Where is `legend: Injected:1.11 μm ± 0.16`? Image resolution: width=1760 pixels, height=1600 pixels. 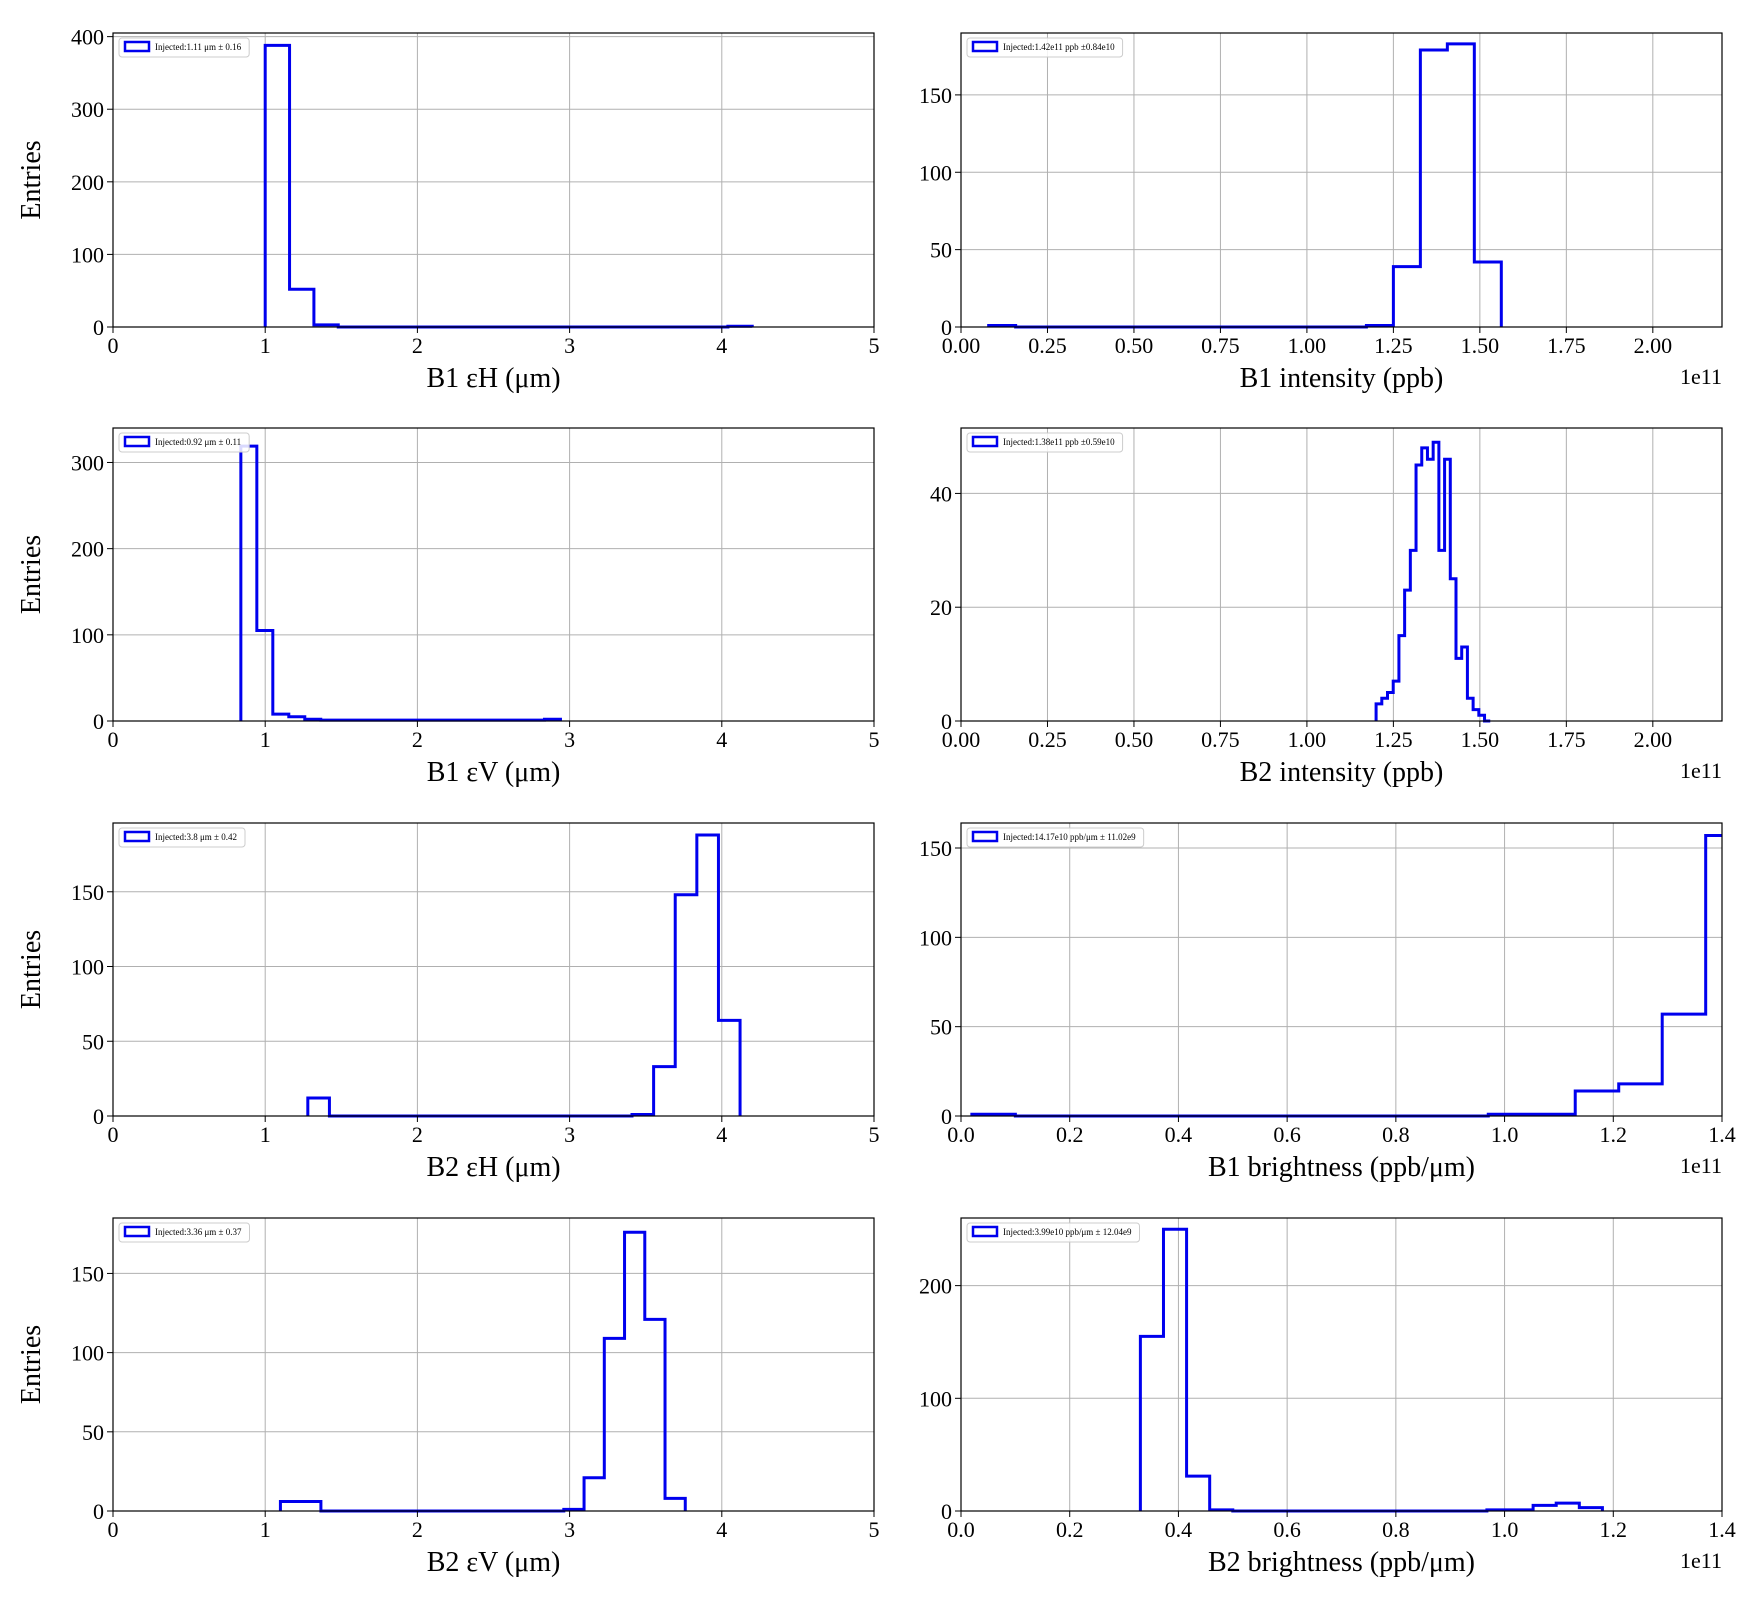 legend: Injected:1.11 μm ± 0.16 is located at coordinates (184, 47).